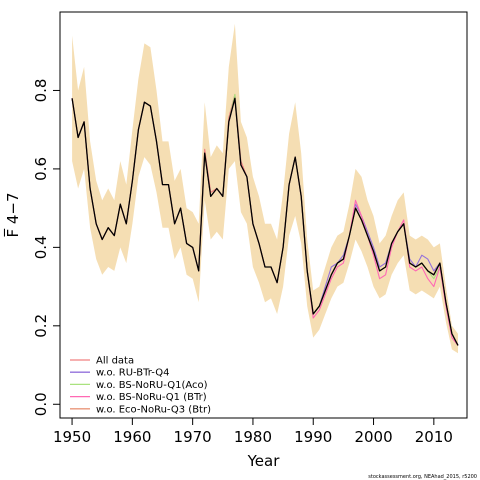 The image size is (480, 480). What do you see at coordinates (422, 477) in the screenshot?
I see `credit-text: stockassessment.org, NEAhad_2015, r5200` at bounding box center [422, 477].